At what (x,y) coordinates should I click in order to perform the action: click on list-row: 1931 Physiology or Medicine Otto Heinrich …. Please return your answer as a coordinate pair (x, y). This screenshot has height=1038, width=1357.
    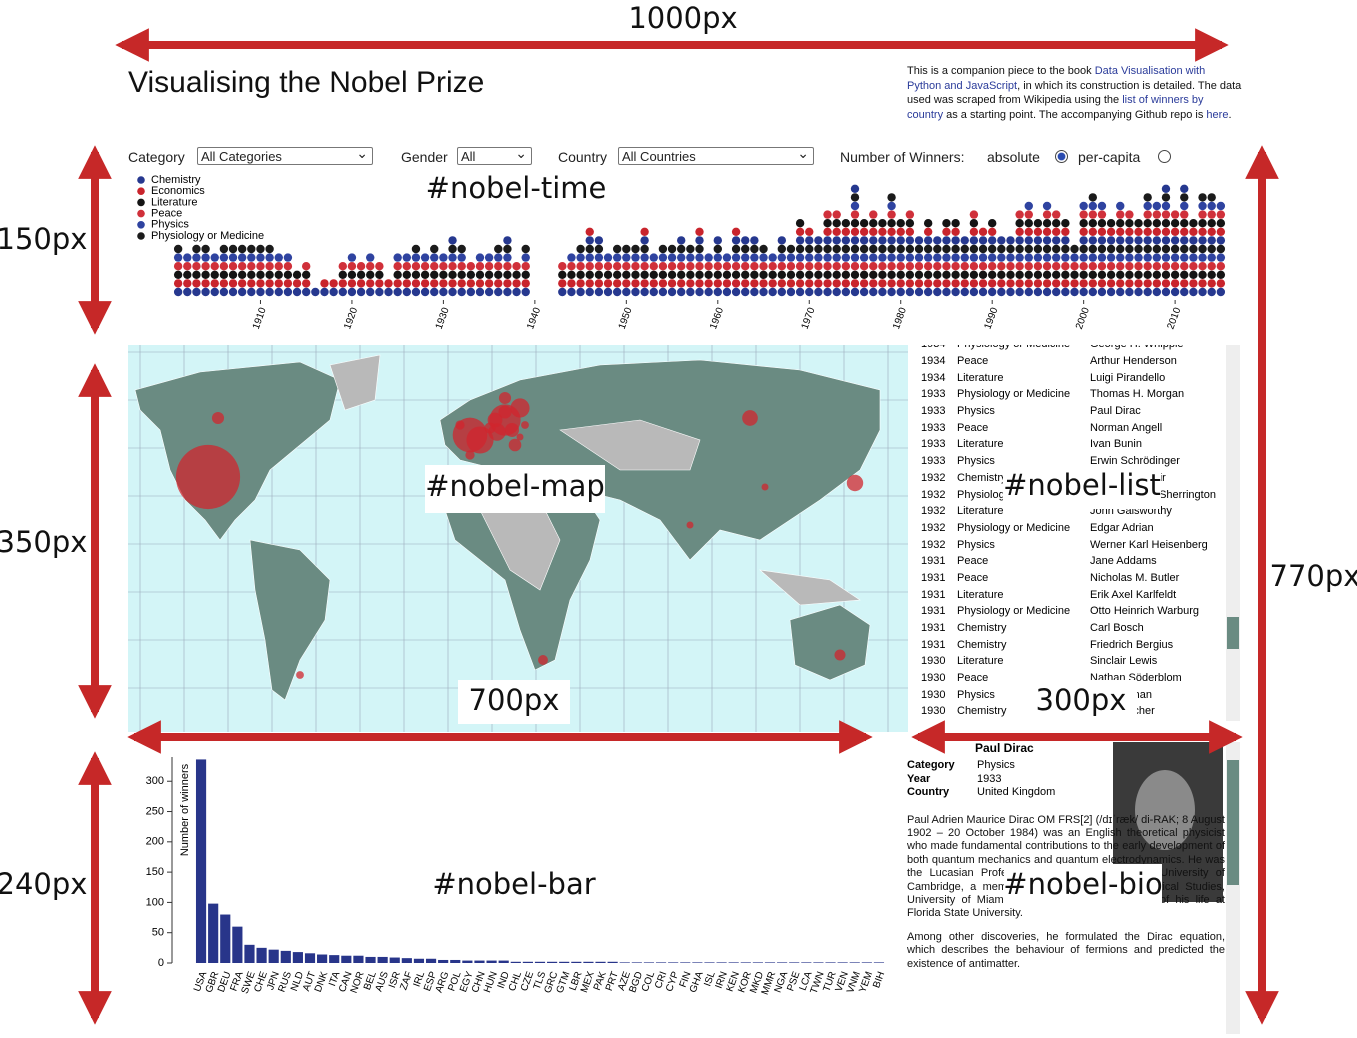
    Looking at the image, I should click on (1067, 611).